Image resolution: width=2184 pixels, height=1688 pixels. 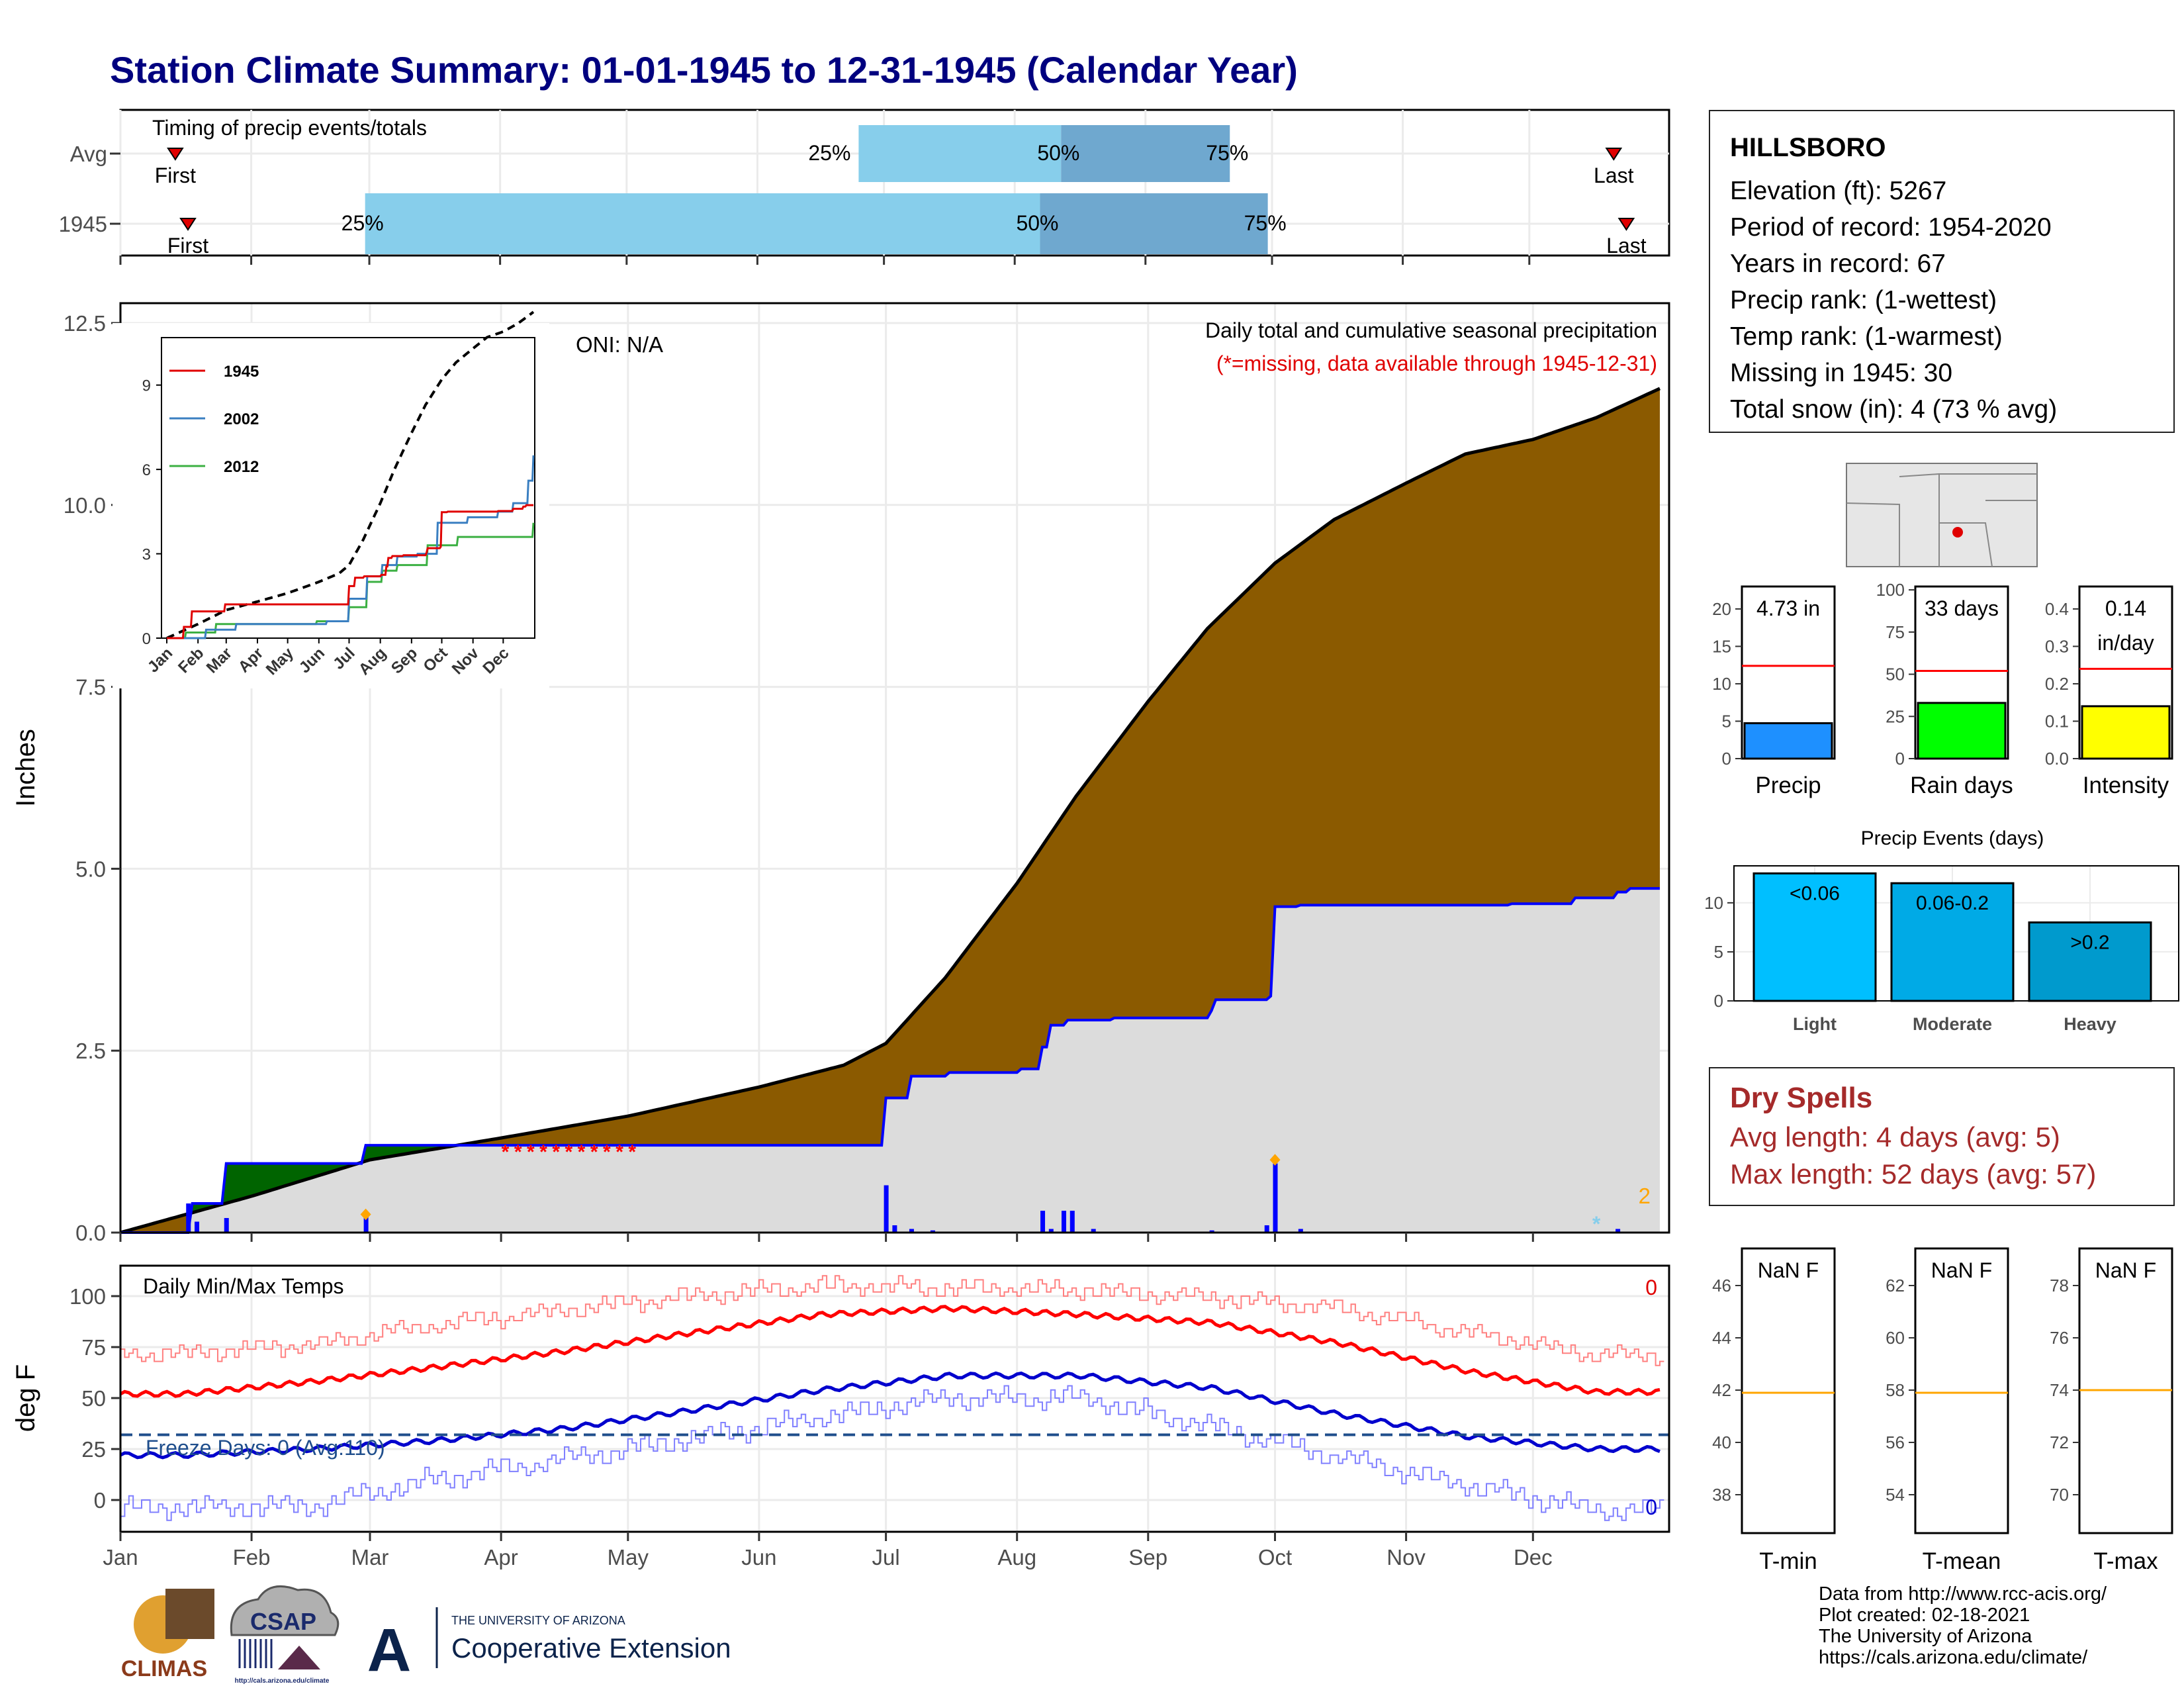 What do you see at coordinates (241, 419) in the screenshot?
I see `inset-legend-label: 2002` at bounding box center [241, 419].